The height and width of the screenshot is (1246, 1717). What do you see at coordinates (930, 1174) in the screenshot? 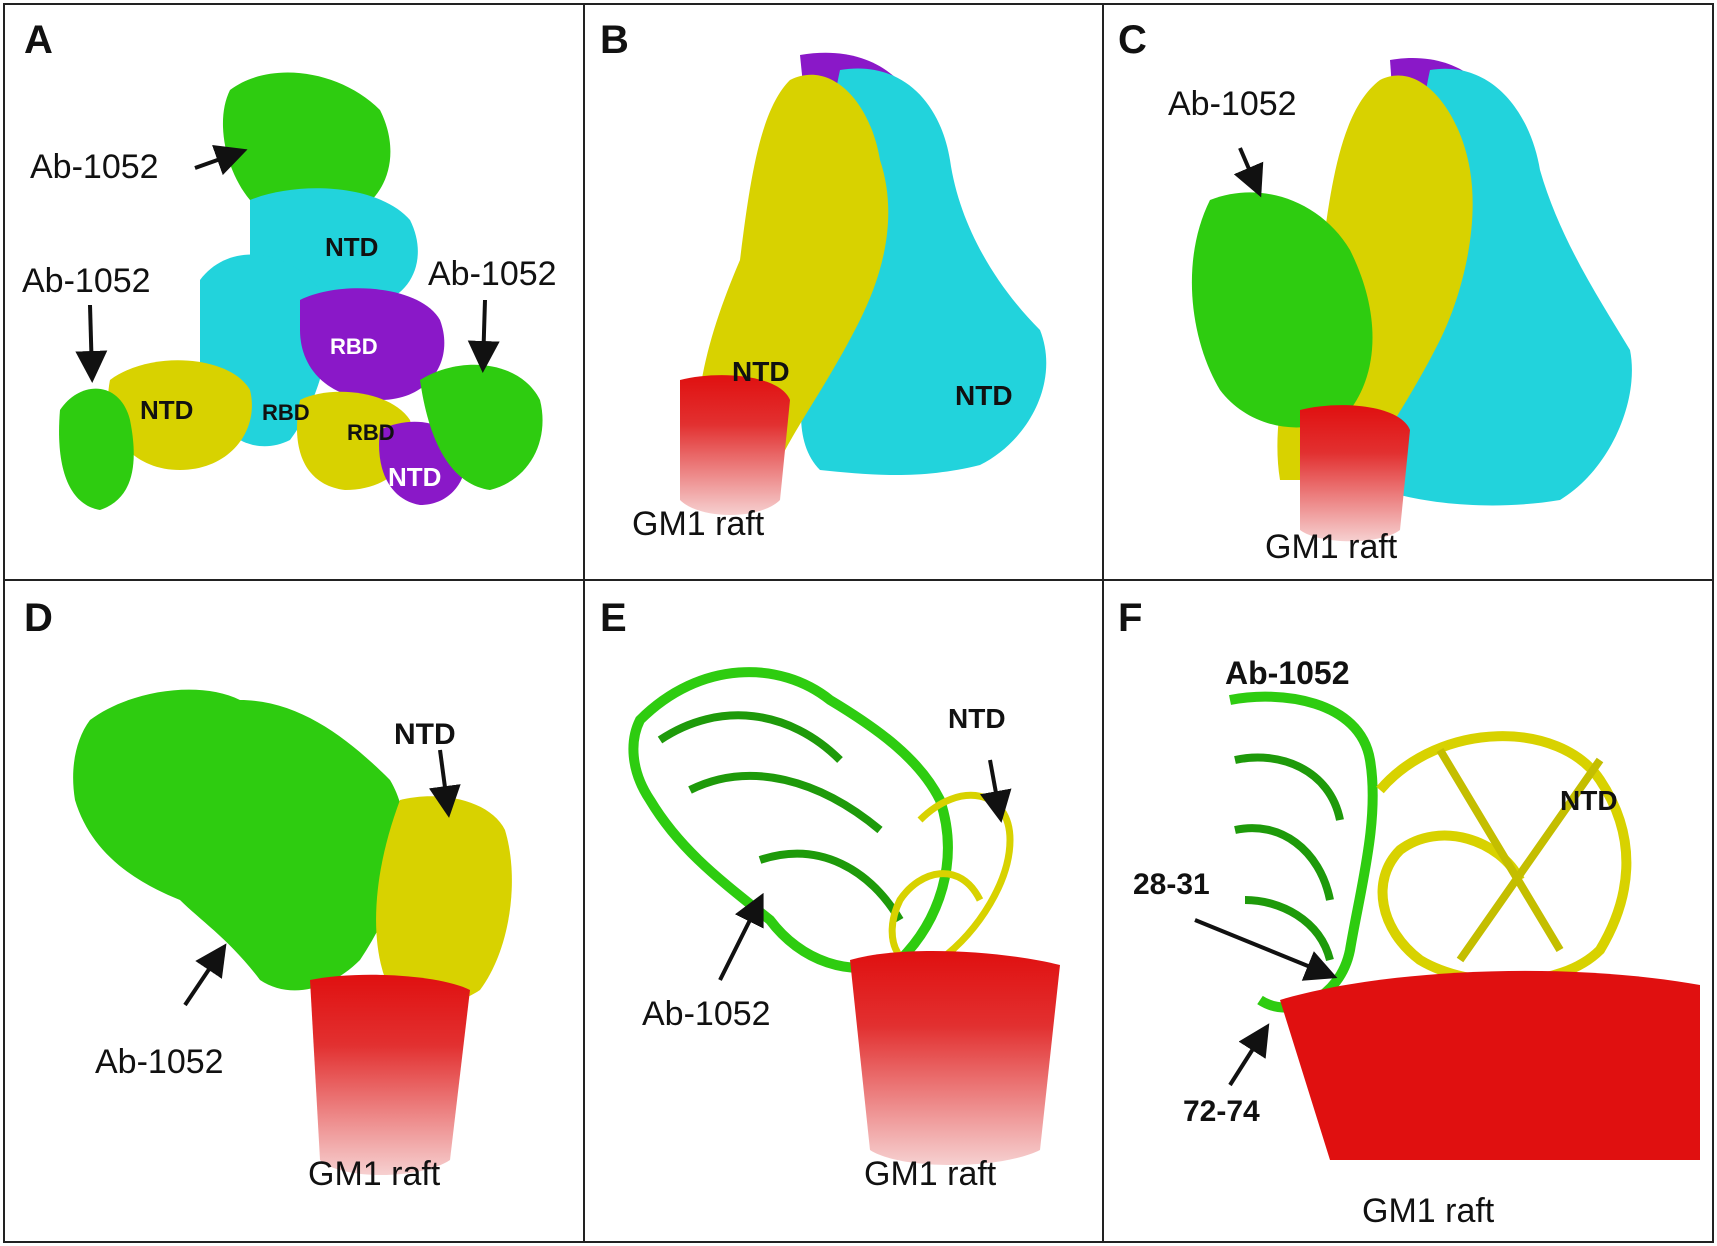
I see `panel-e-raft-label: GM1 raft` at bounding box center [930, 1174].